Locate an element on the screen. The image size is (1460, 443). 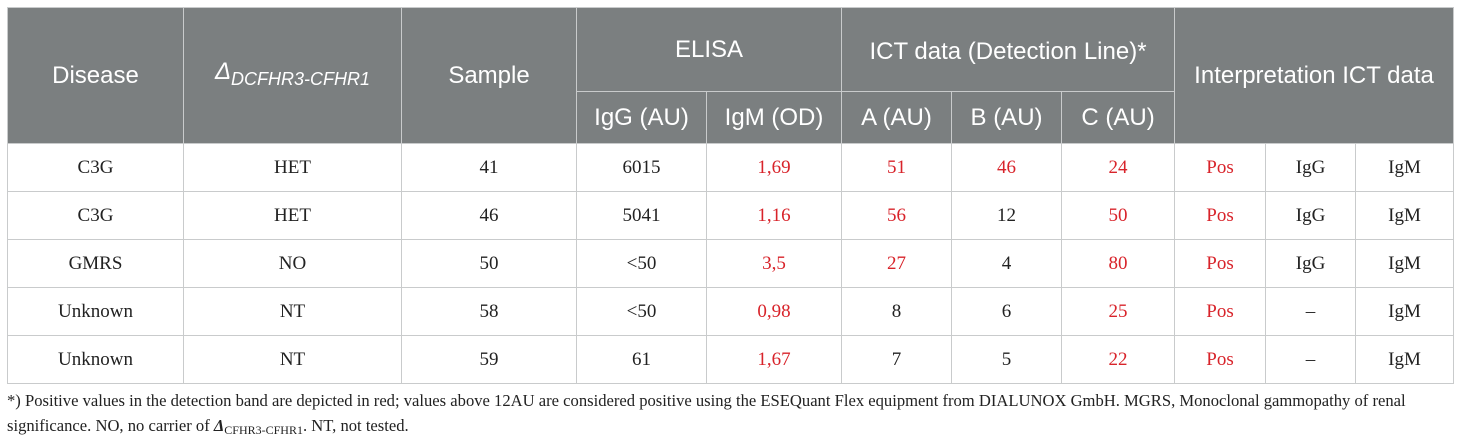
header-elisa: ELISA is located at coordinates (709, 49).